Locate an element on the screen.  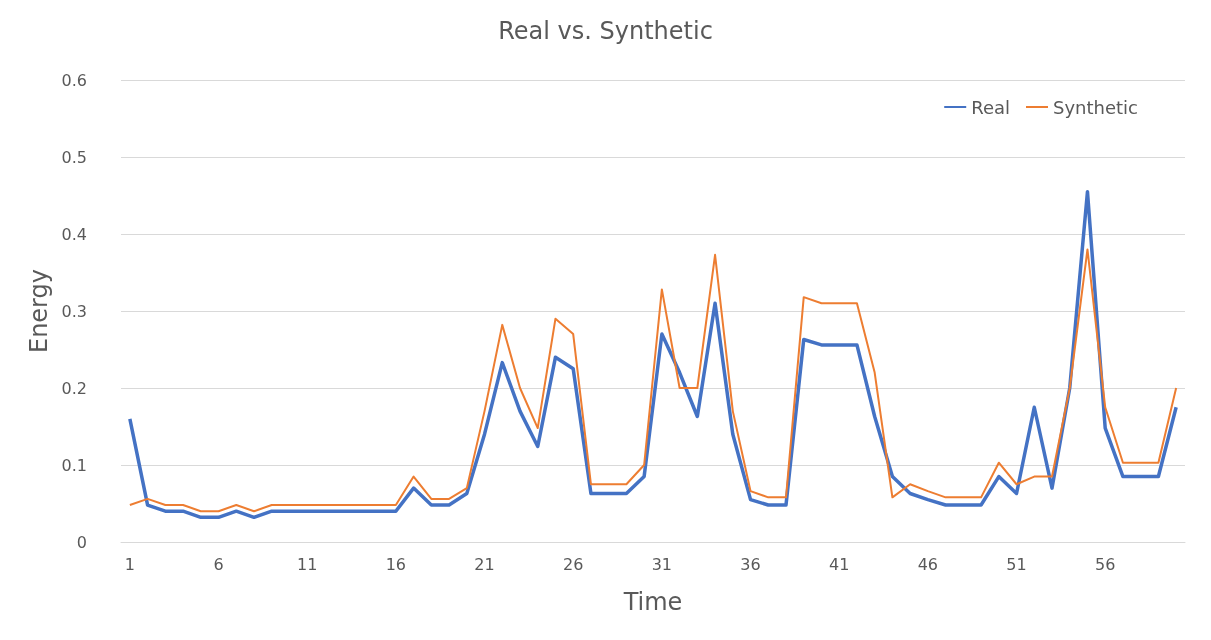
y-tick-label: 0.4 is located at coordinates (74, 234).